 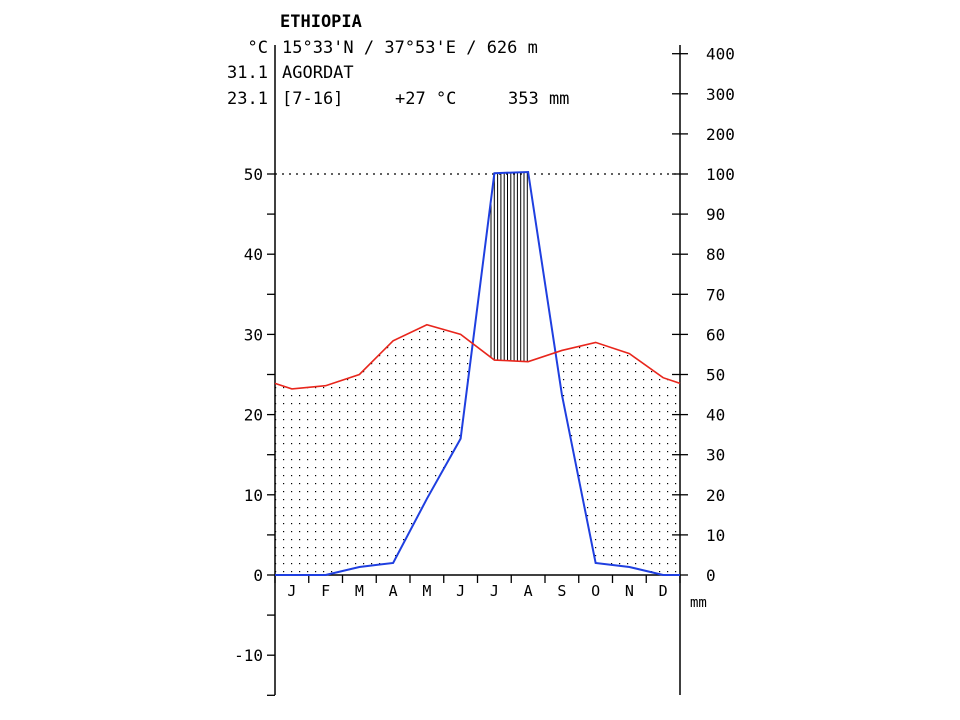 What do you see at coordinates (711, 575) in the screenshot?
I see `right-tick-label: 0` at bounding box center [711, 575].